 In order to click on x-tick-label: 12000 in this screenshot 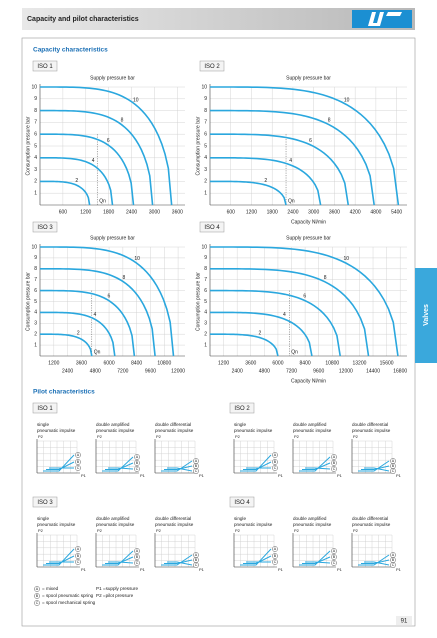, I will do `click(178, 371)`.